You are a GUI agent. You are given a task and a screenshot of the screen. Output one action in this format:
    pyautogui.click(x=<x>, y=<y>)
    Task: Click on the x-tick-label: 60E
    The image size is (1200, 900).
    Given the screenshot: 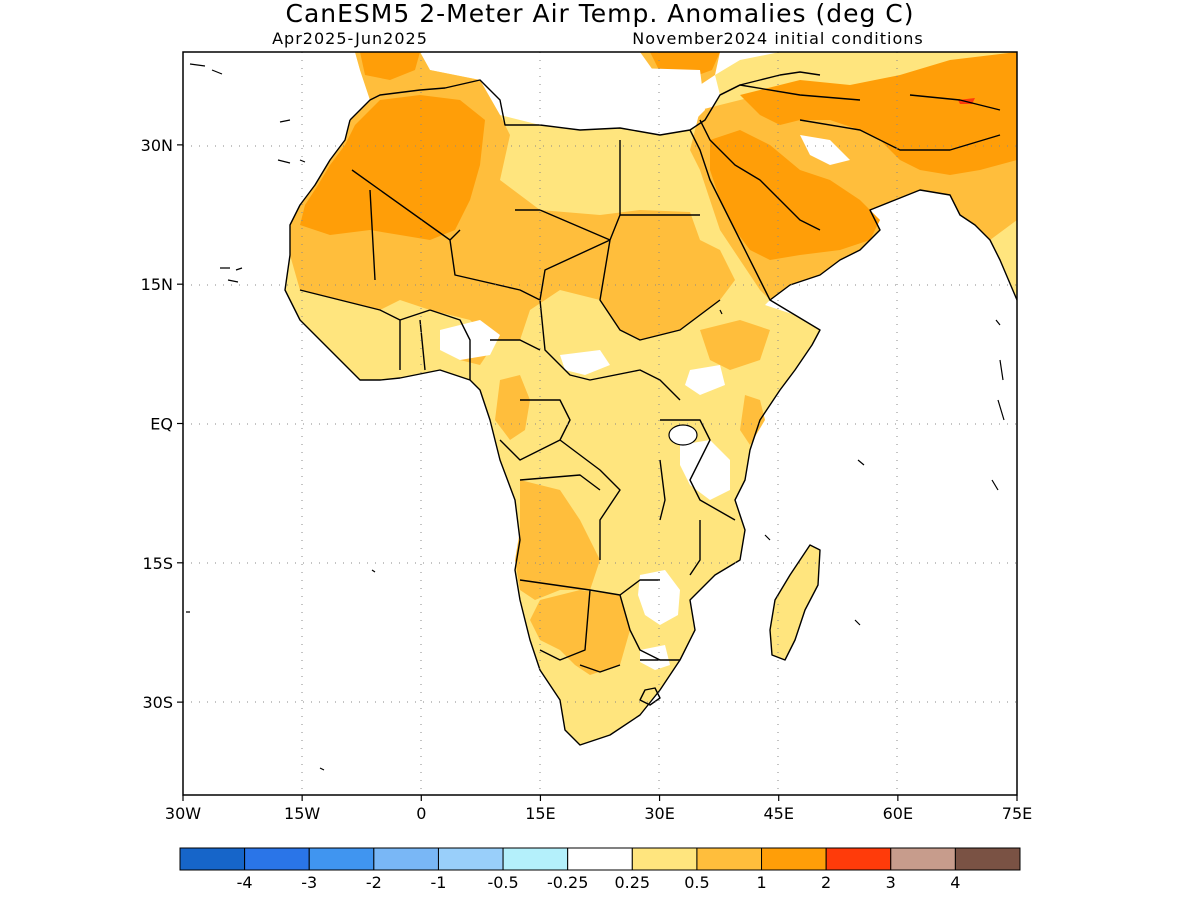 What is the action you would take?
    pyautogui.click(x=898, y=813)
    